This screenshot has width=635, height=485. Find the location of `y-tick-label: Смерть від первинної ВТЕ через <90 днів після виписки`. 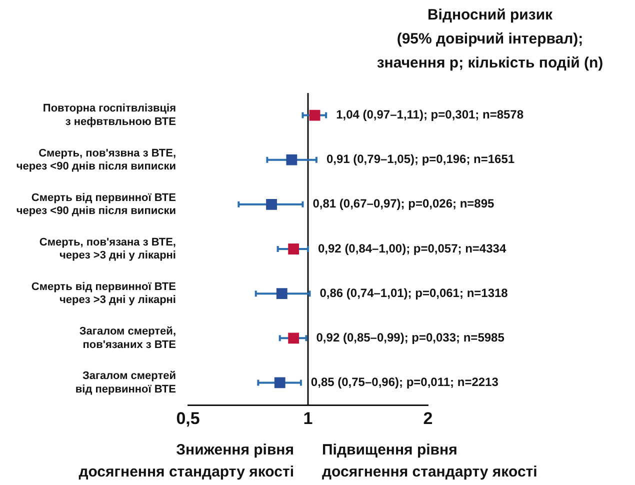

y-tick-label: Смерть від первинної ВТЕ через <90 днів після виписки is located at coordinates (96, 205).